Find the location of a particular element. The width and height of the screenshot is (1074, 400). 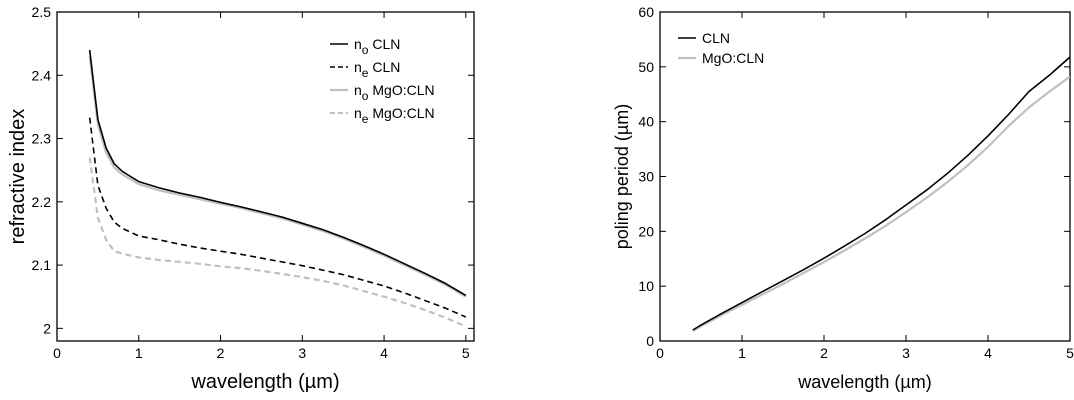

y-tick-label: 10 is located at coordinates (646, 286).